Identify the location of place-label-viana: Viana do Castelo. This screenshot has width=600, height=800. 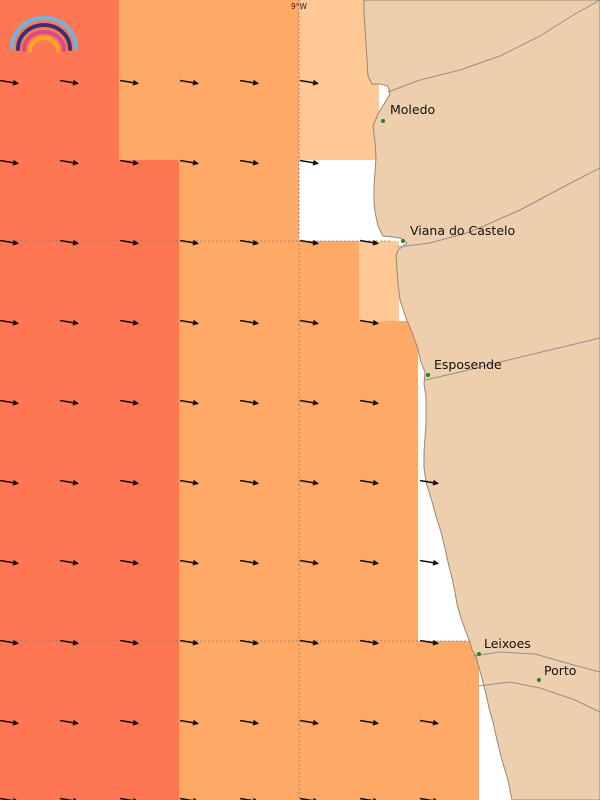
(462, 230).